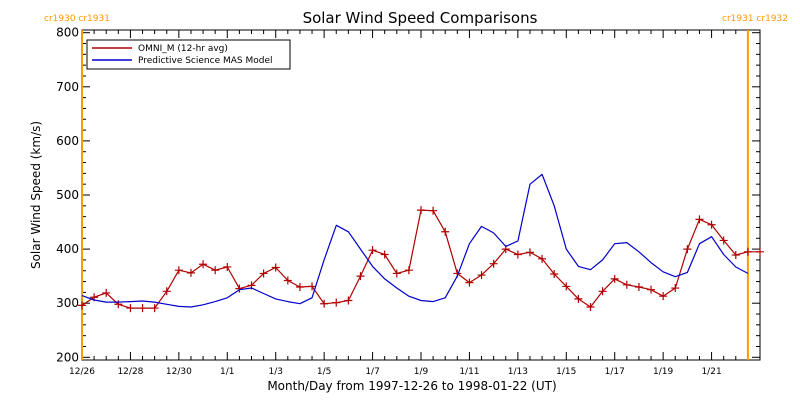  I want to click on y-tick-label: 800, so click(67, 33).